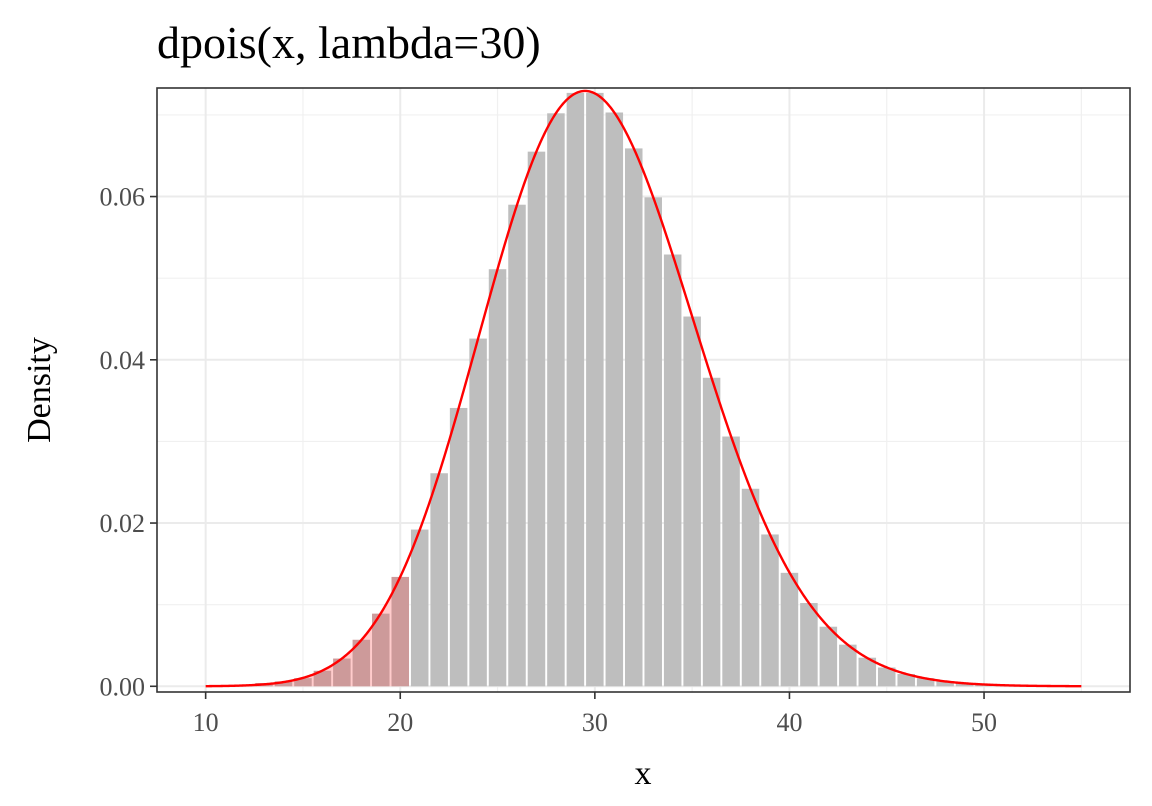 The width and height of the screenshot is (1152, 806). I want to click on y-tick-label: 0.02, so click(123, 523).